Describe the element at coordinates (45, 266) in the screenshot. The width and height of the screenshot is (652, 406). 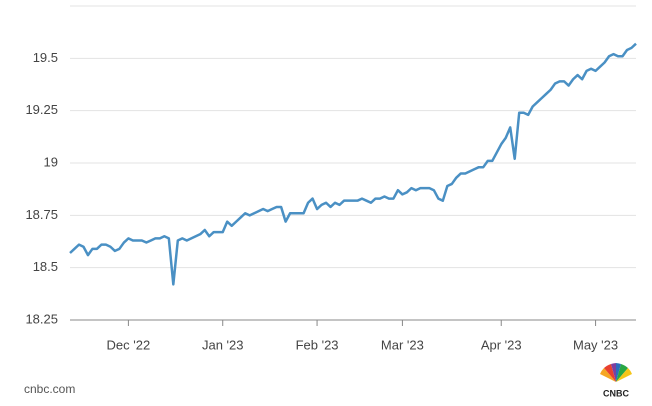
I see `y-tick-label: 18.5` at that location.